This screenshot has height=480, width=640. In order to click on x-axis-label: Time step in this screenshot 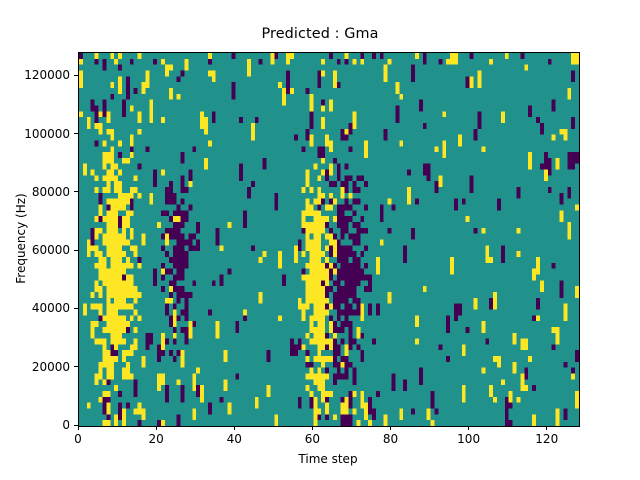, I will do `click(328, 459)`.